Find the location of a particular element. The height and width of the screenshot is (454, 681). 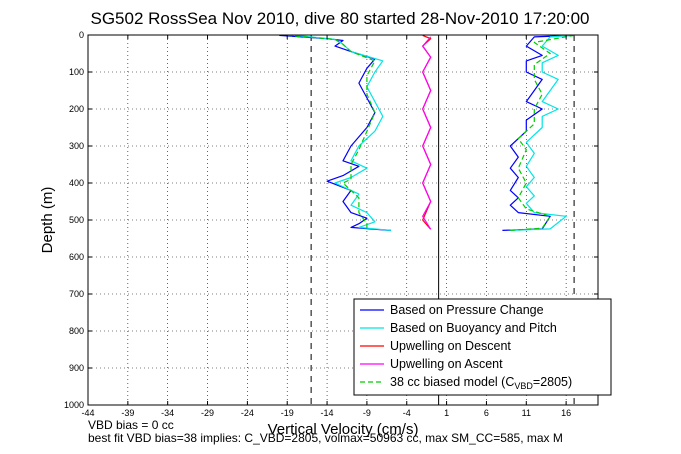

x-tick-label: 11 is located at coordinates (526, 413).